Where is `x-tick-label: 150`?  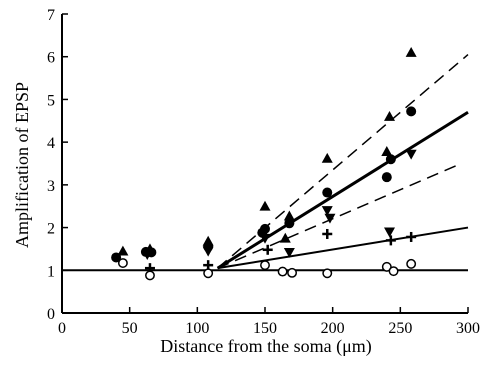 x-tick-label: 150 is located at coordinates (265, 328).